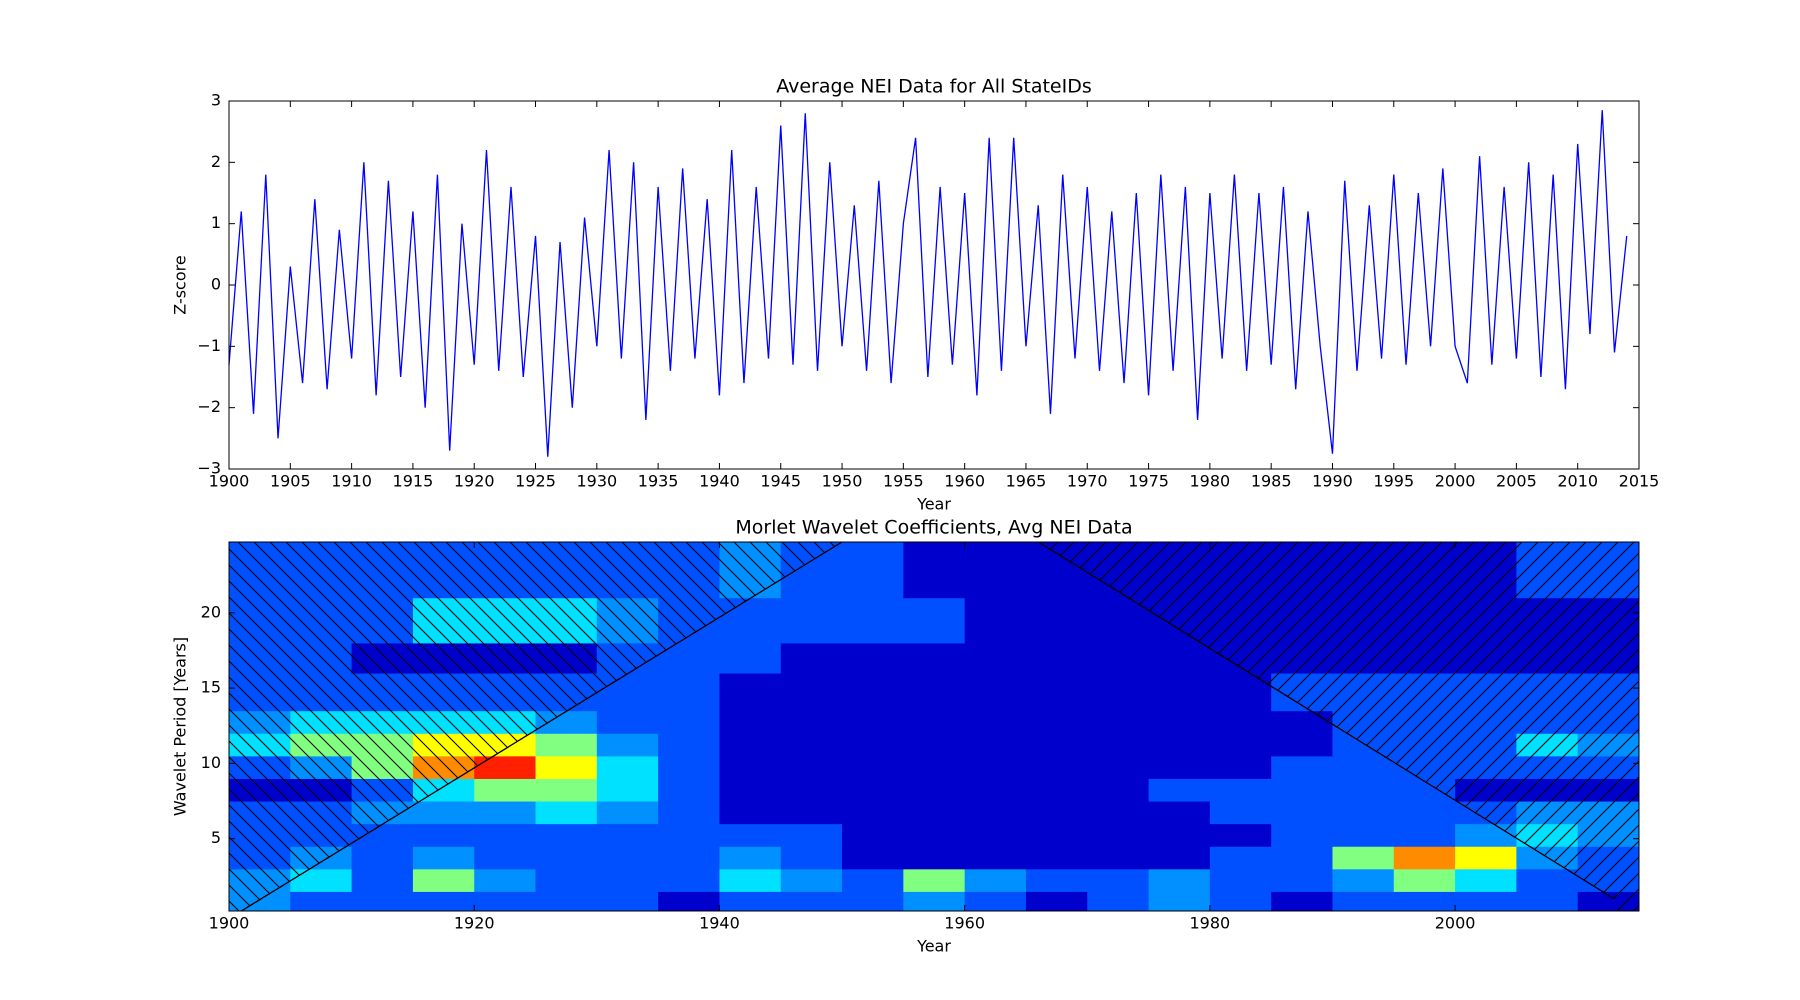  I want to click on coi-hatch, so click(1338, 726).